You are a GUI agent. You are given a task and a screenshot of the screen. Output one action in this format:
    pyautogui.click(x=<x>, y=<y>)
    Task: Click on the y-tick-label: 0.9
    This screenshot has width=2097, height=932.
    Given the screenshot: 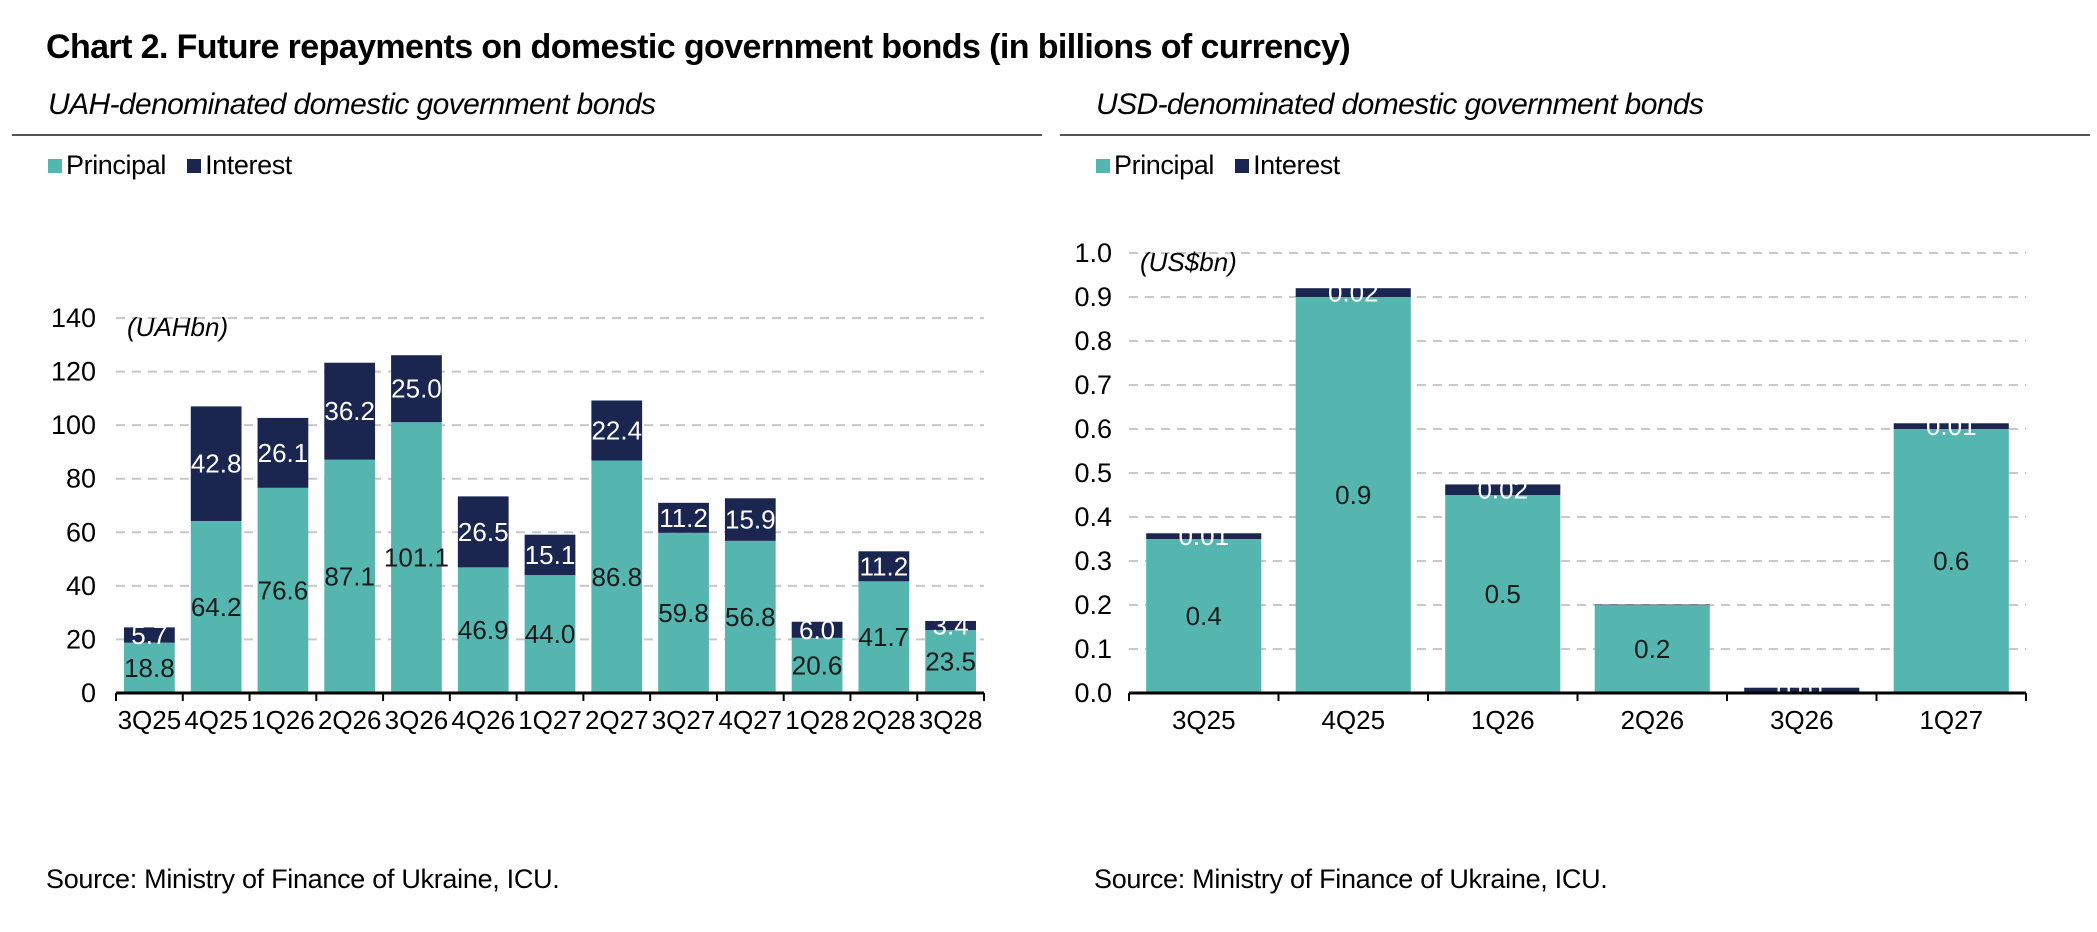 What is the action you would take?
    pyautogui.click(x=1093, y=297)
    